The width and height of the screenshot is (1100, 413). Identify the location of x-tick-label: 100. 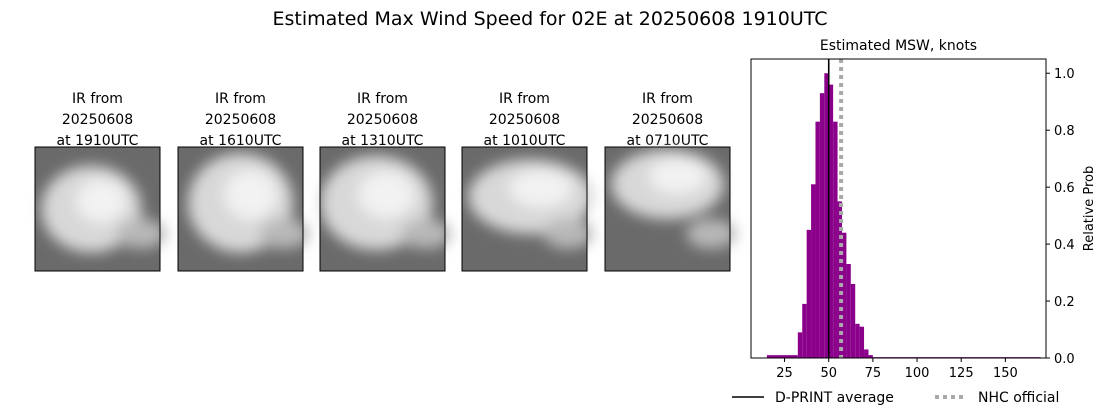
(917, 373).